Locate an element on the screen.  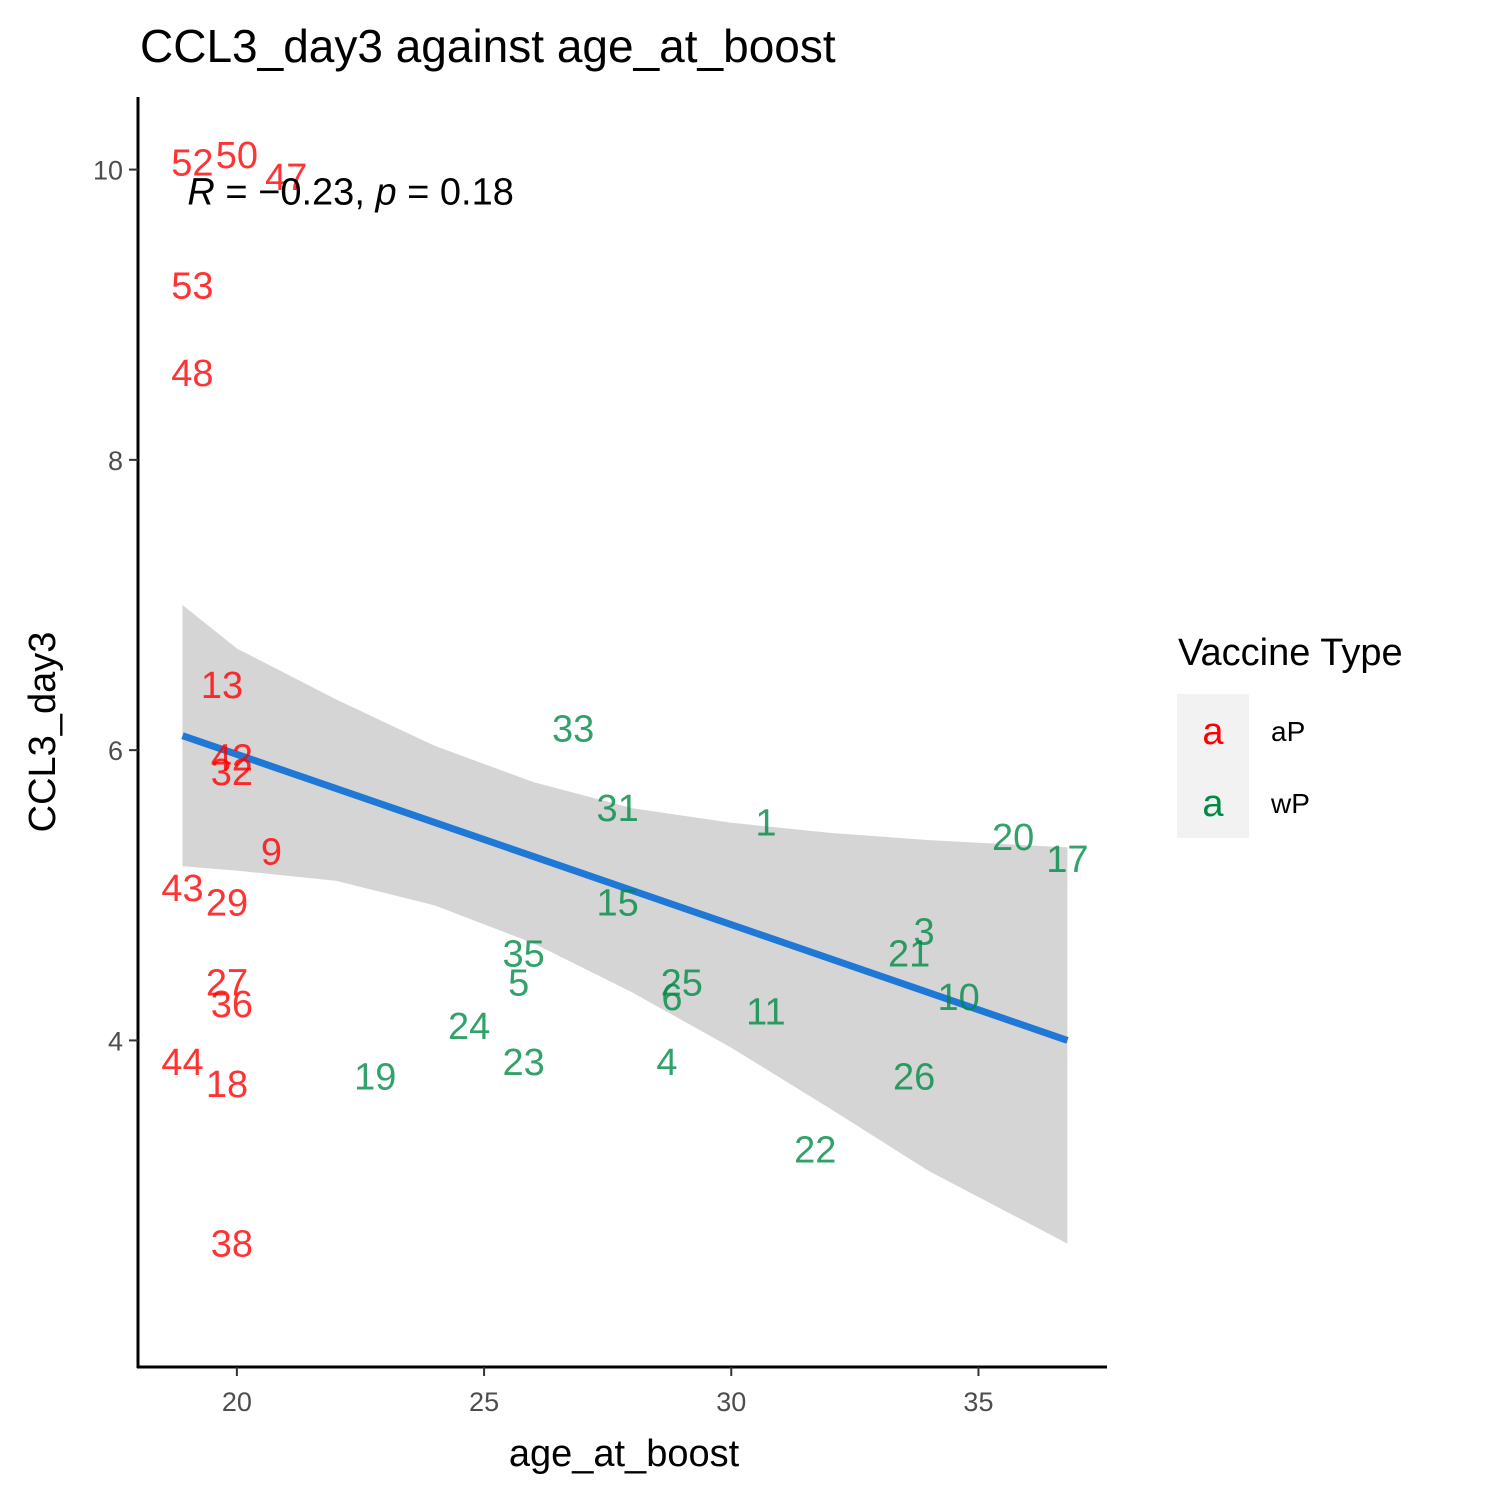
point-label-ap-53: 53 is located at coordinates (192, 287).